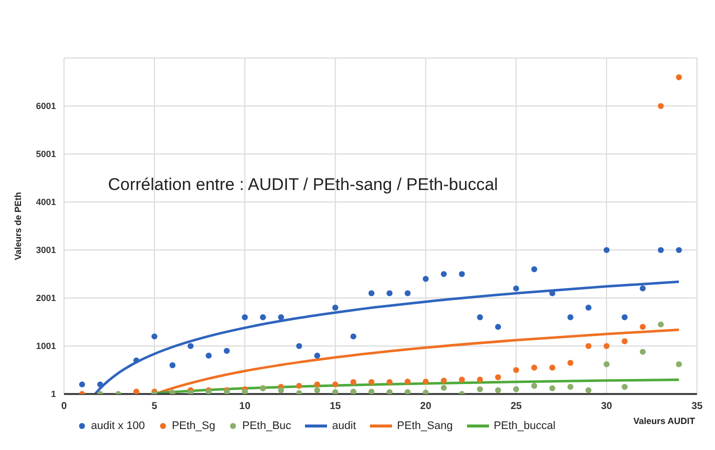 The image size is (715, 450). I want to click on legend-label: PEth_Sang, so click(425, 426).